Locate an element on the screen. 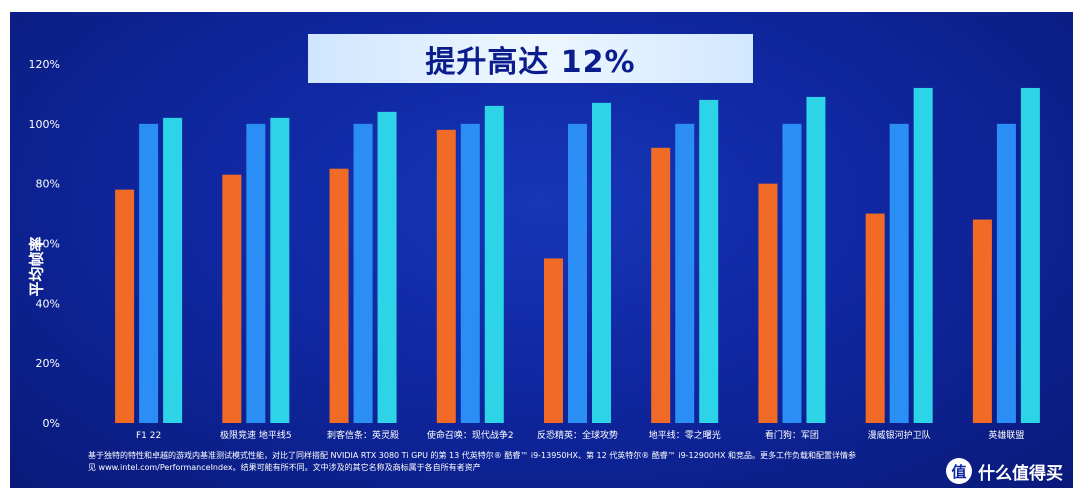 The width and height of the screenshot is (1080, 492). y-tick-label: 20% is located at coordinates (48, 363).